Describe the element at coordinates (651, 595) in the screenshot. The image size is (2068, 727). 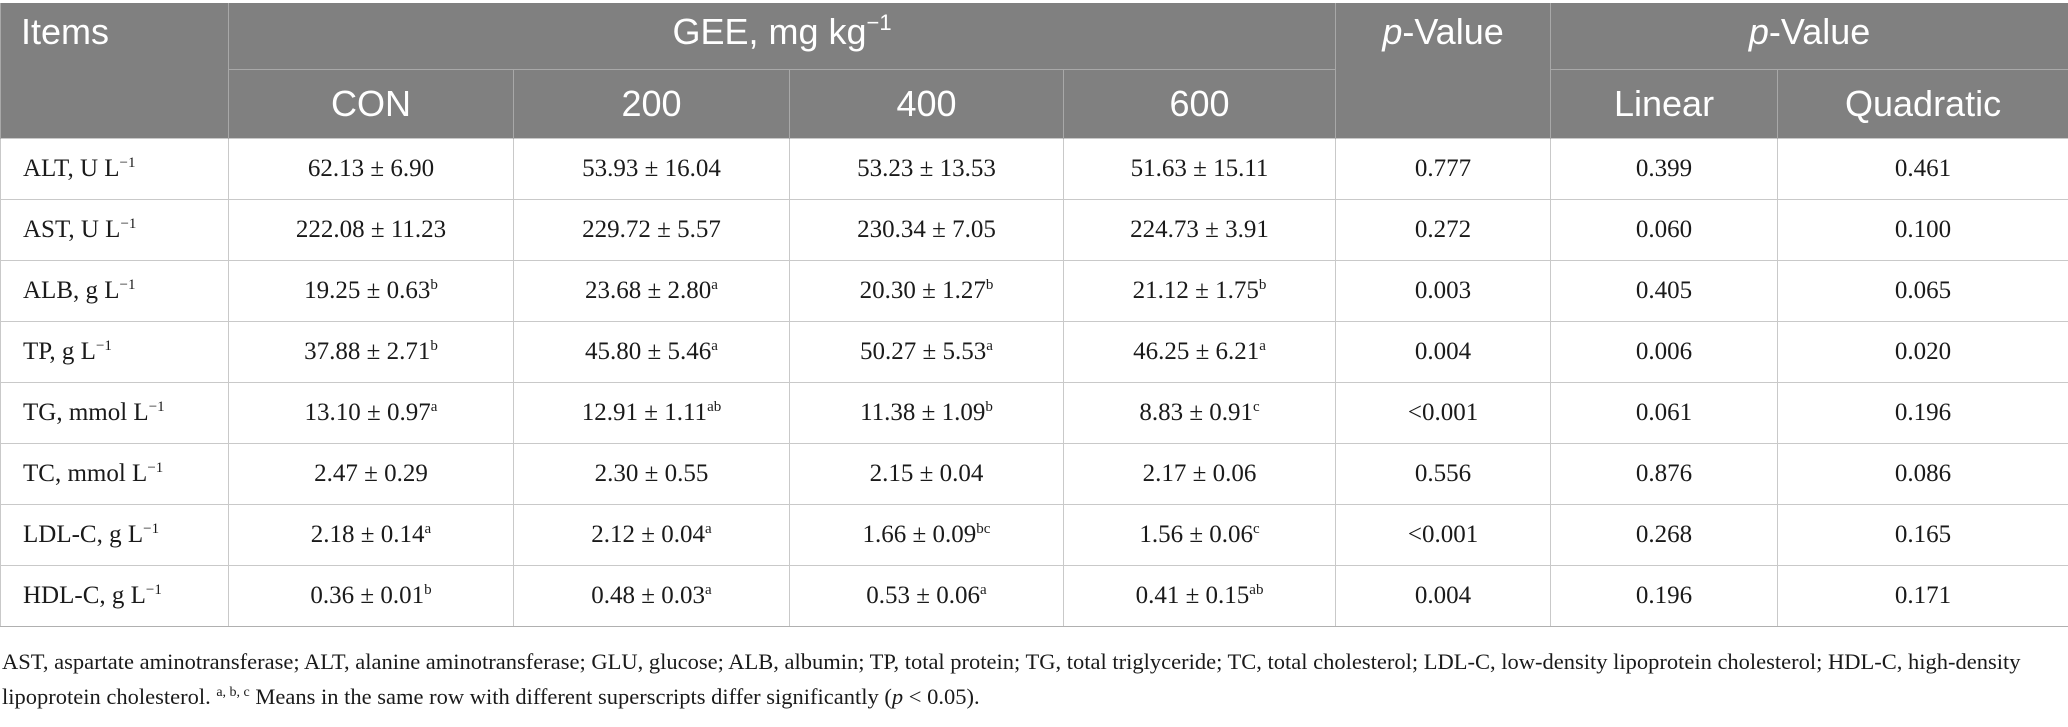
I see `cell-200: 0.48 ± 0.03a` at that location.